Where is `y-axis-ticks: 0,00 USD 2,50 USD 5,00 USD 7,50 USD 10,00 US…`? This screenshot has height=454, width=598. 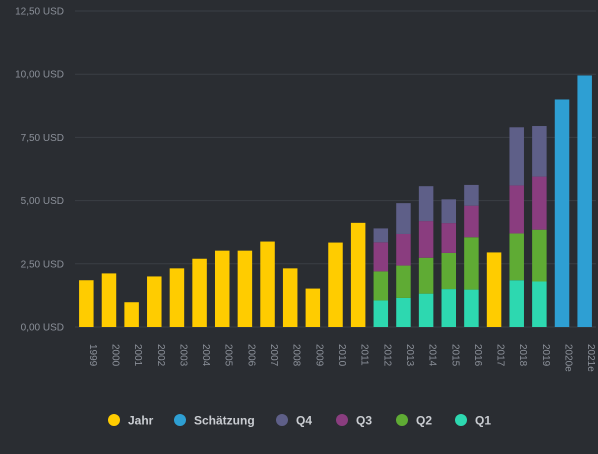
y-axis-ticks: 0,00 USD 2,50 USD 5,00 USD 7,50 USD 10,00 US… is located at coordinates (39, 170).